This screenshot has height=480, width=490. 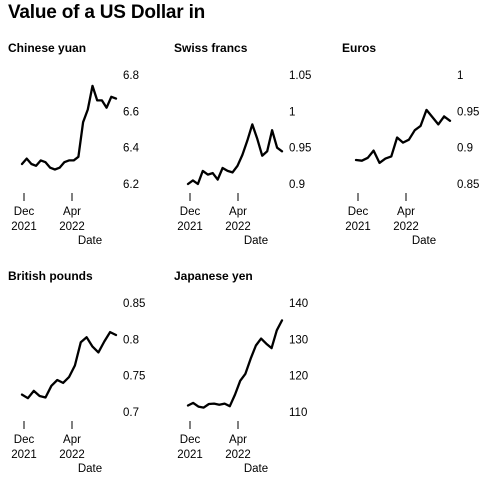 What do you see at coordinates (213, 276) in the screenshot?
I see `panel-title: Japanese yen` at bounding box center [213, 276].